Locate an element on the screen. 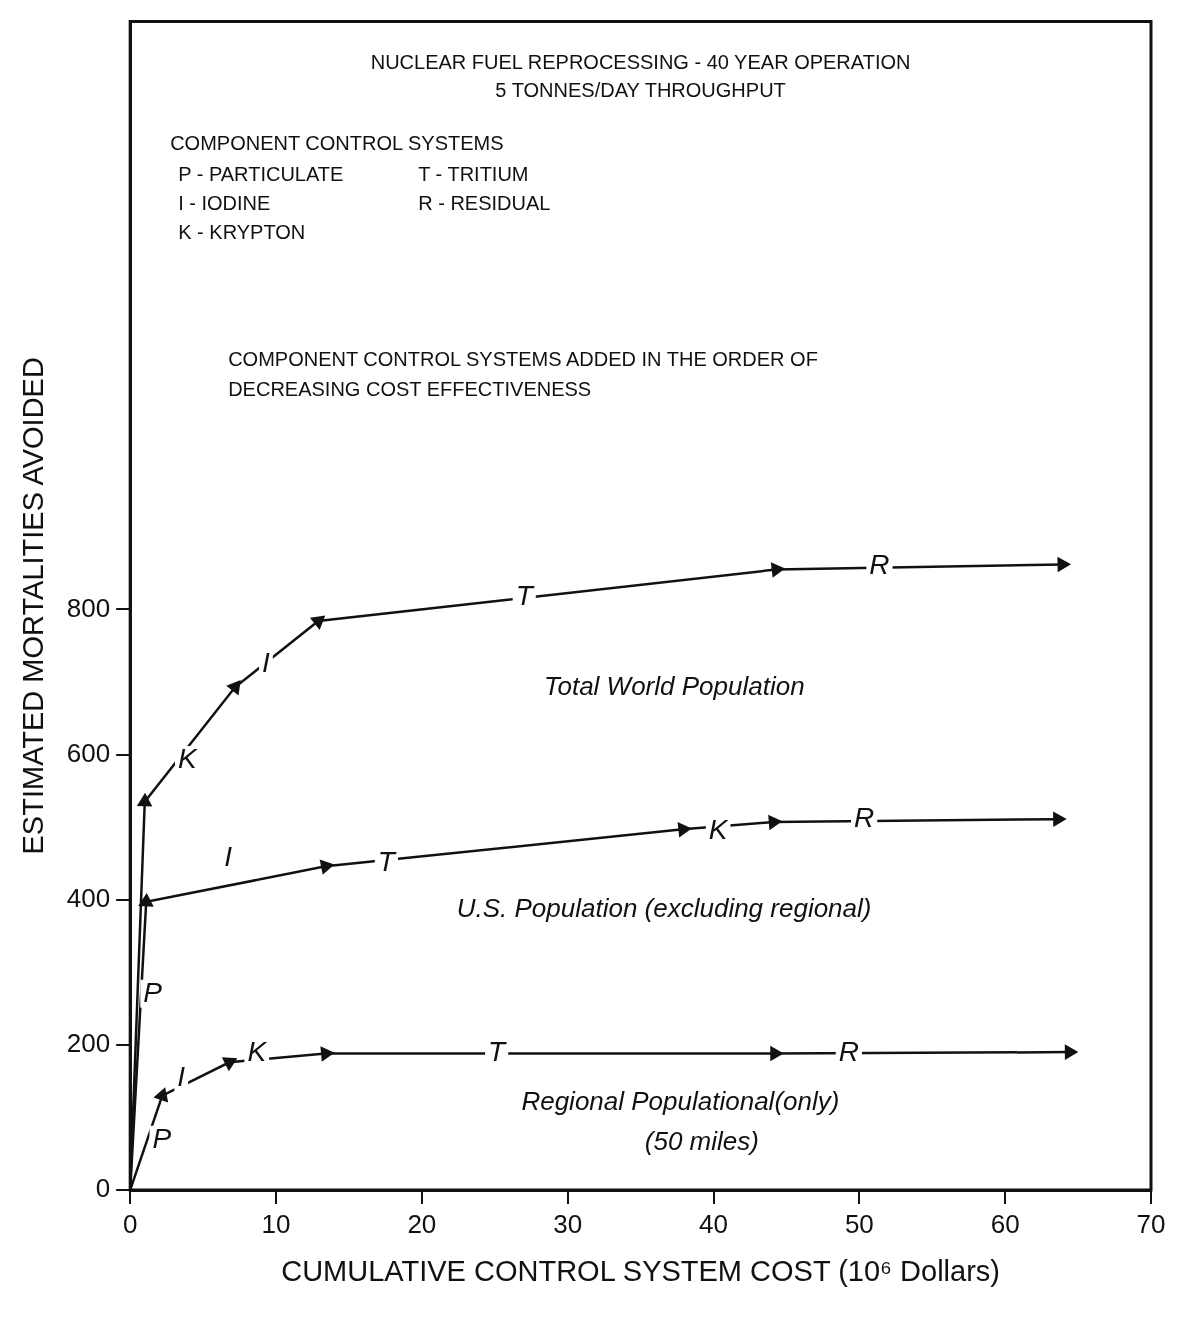 This screenshot has width=1177, height=1338. x-tick-label: 50 is located at coordinates (859, 1223).